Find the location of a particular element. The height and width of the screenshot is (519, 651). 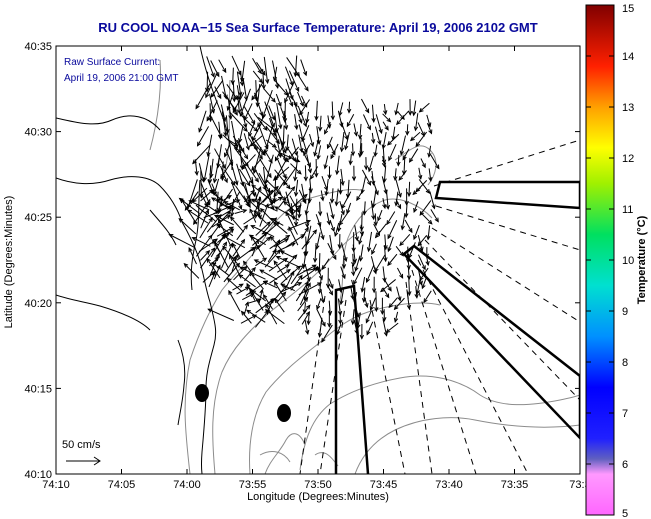

x-tick-label: 73:40 is located at coordinates (449, 485).